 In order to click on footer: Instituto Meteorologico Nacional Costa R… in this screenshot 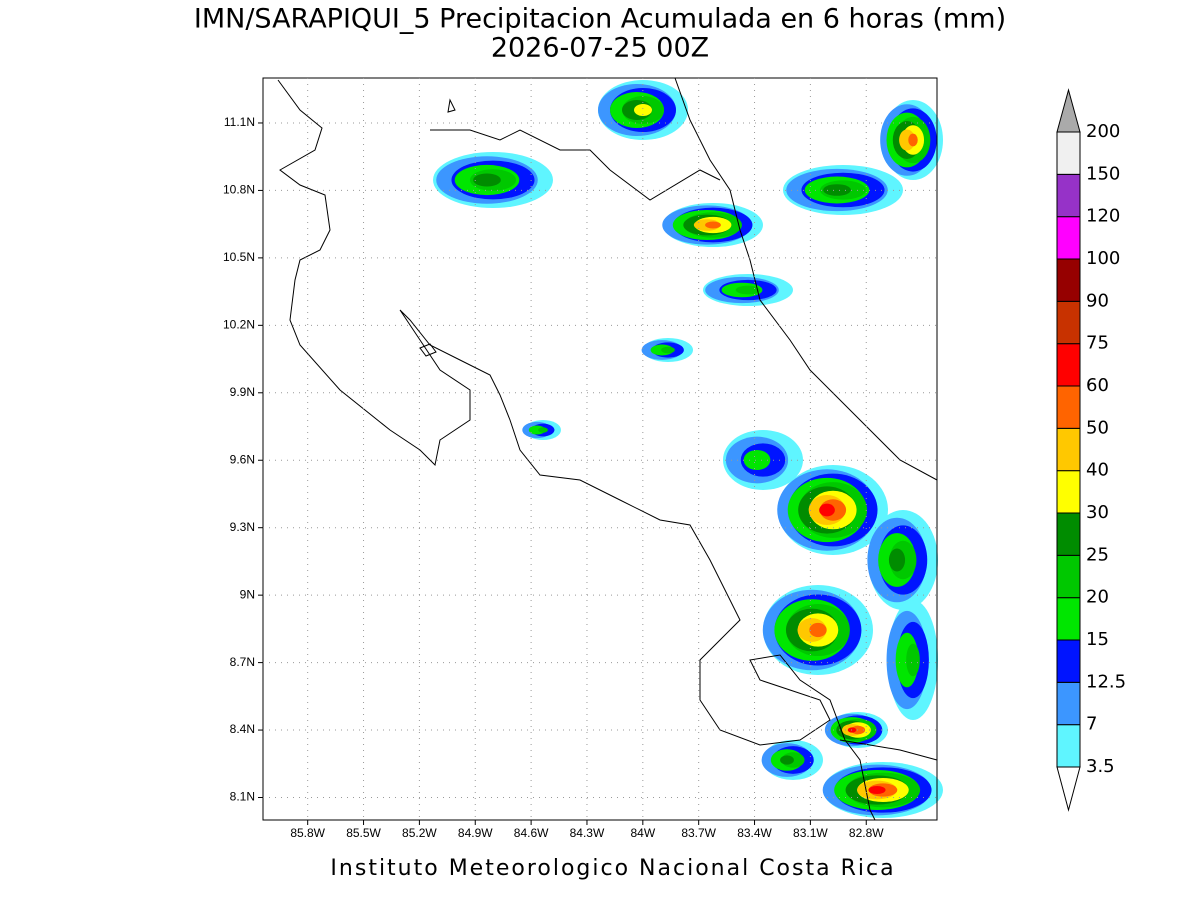, I will do `click(612, 868)`.